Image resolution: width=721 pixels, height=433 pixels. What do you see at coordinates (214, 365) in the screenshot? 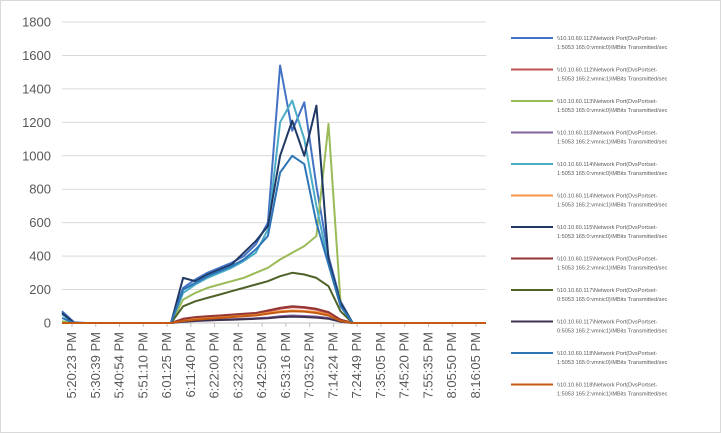
I see `x-tick-label: 6:22:00 PM` at bounding box center [214, 365].